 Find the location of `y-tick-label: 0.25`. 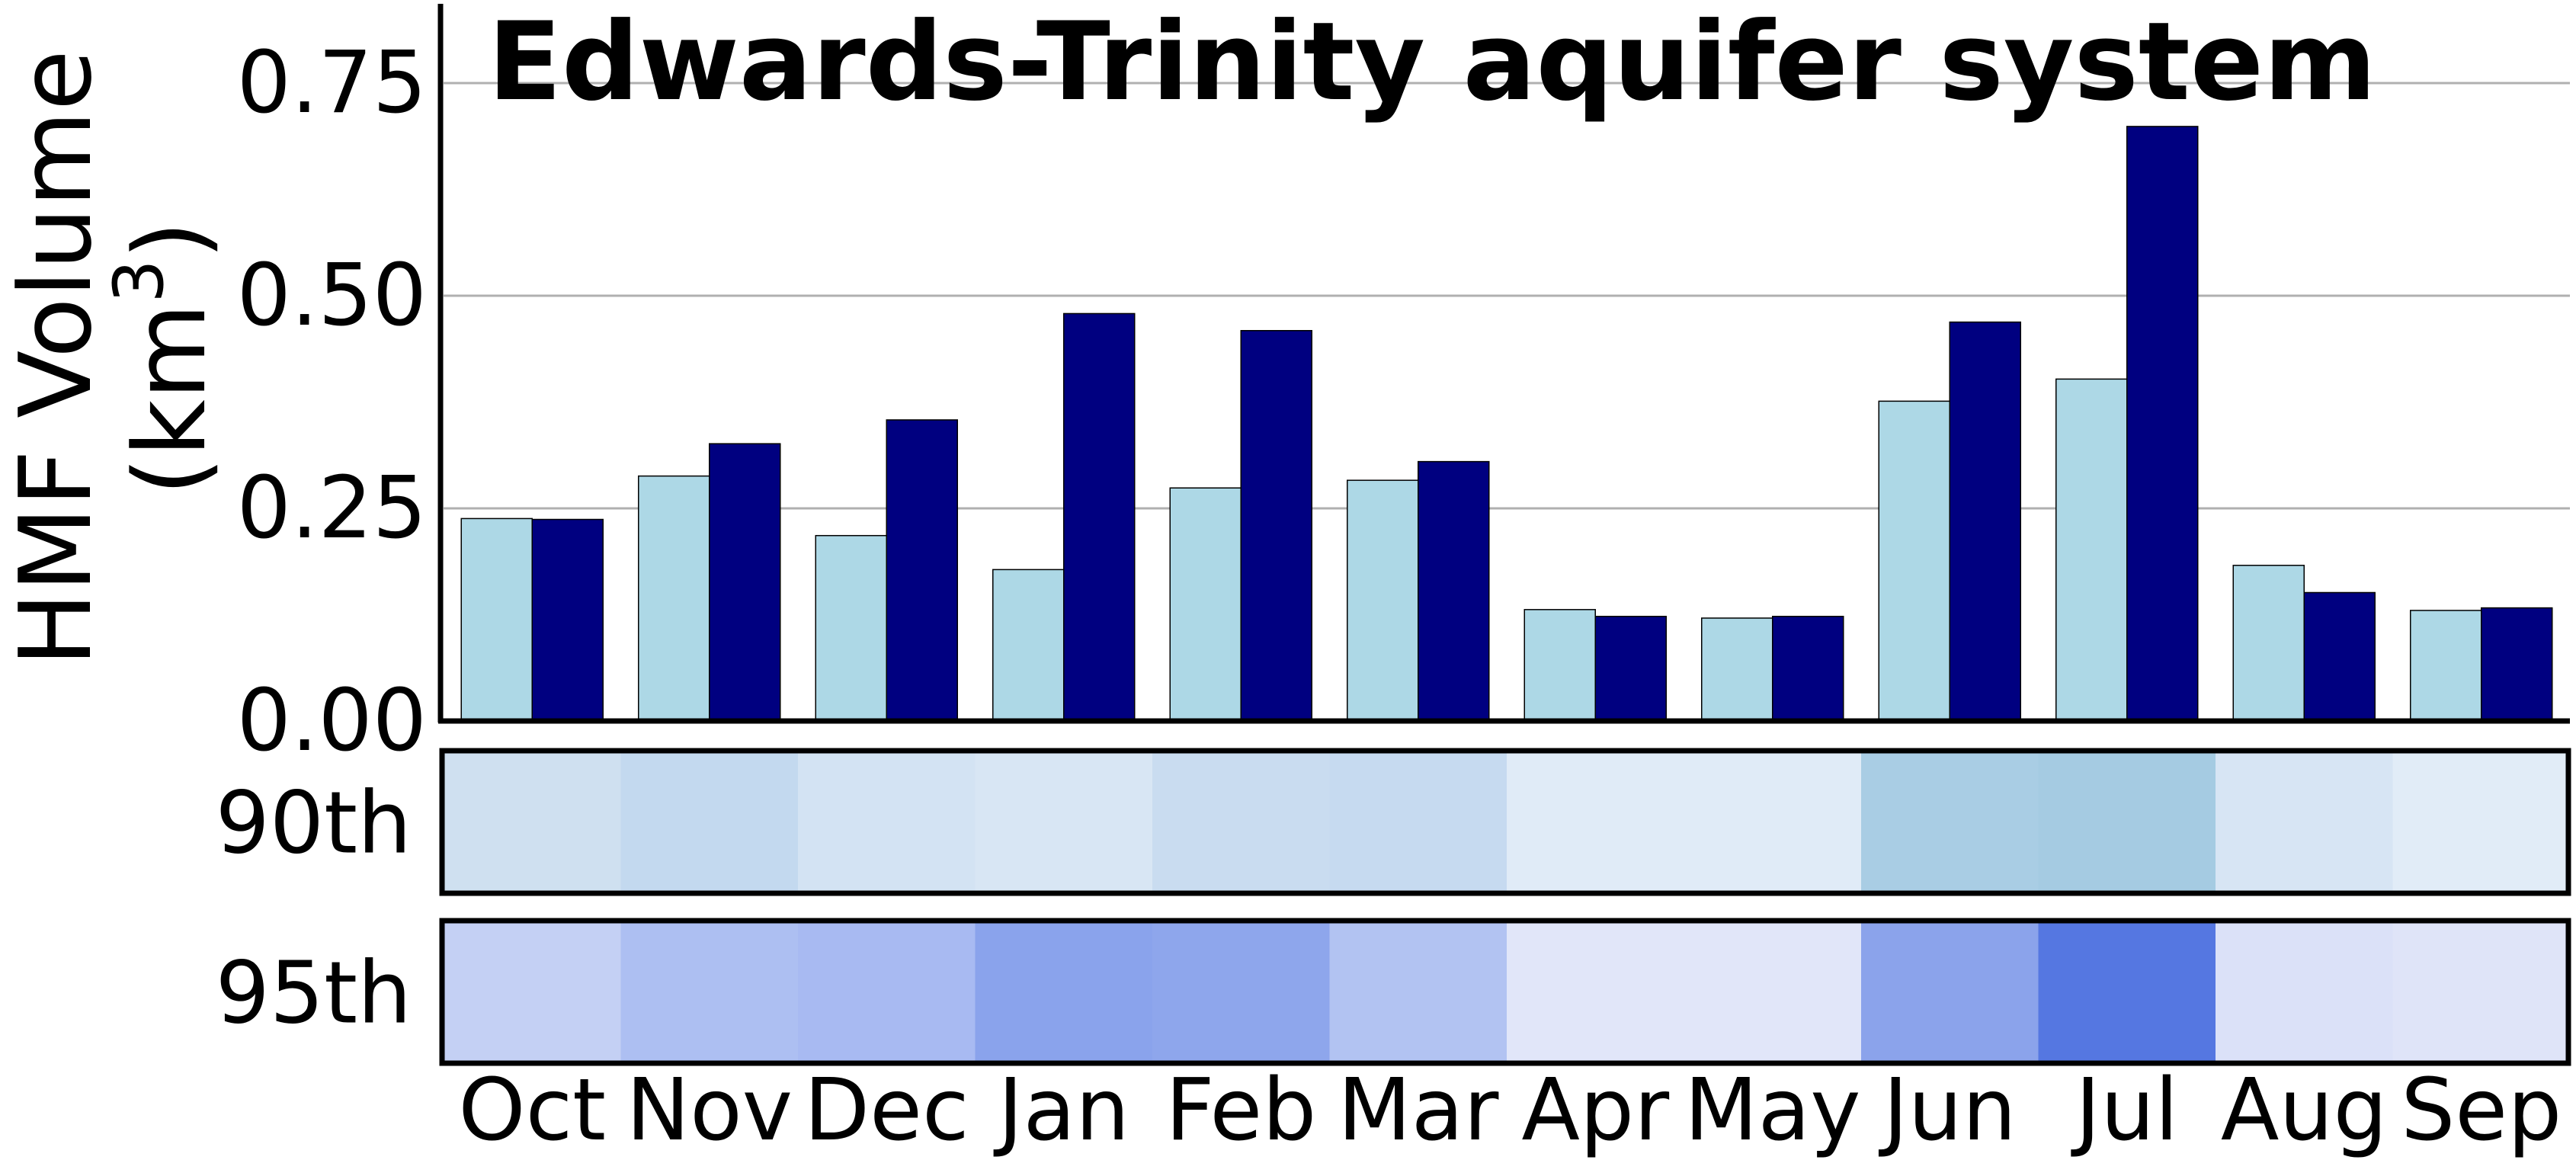

y-tick-label: 0.25 is located at coordinates (332, 508).